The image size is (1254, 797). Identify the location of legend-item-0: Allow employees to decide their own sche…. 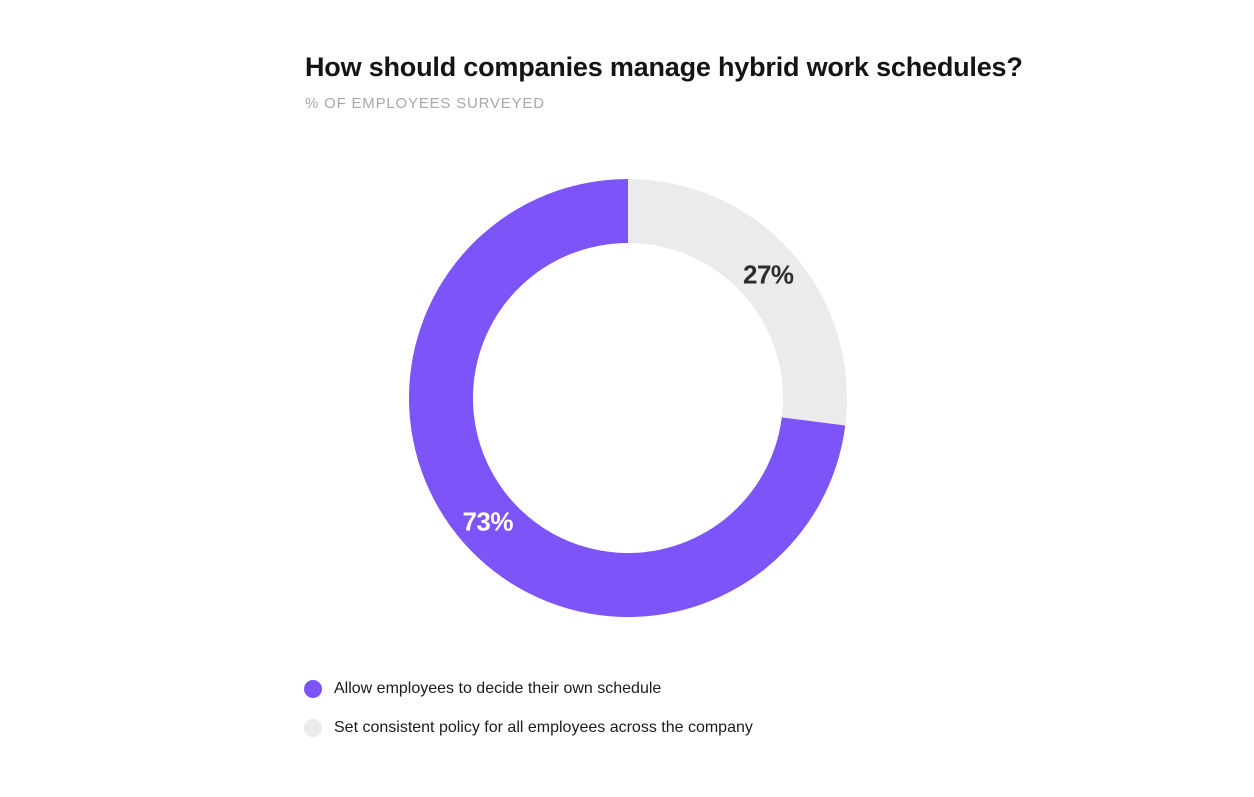
(528, 689).